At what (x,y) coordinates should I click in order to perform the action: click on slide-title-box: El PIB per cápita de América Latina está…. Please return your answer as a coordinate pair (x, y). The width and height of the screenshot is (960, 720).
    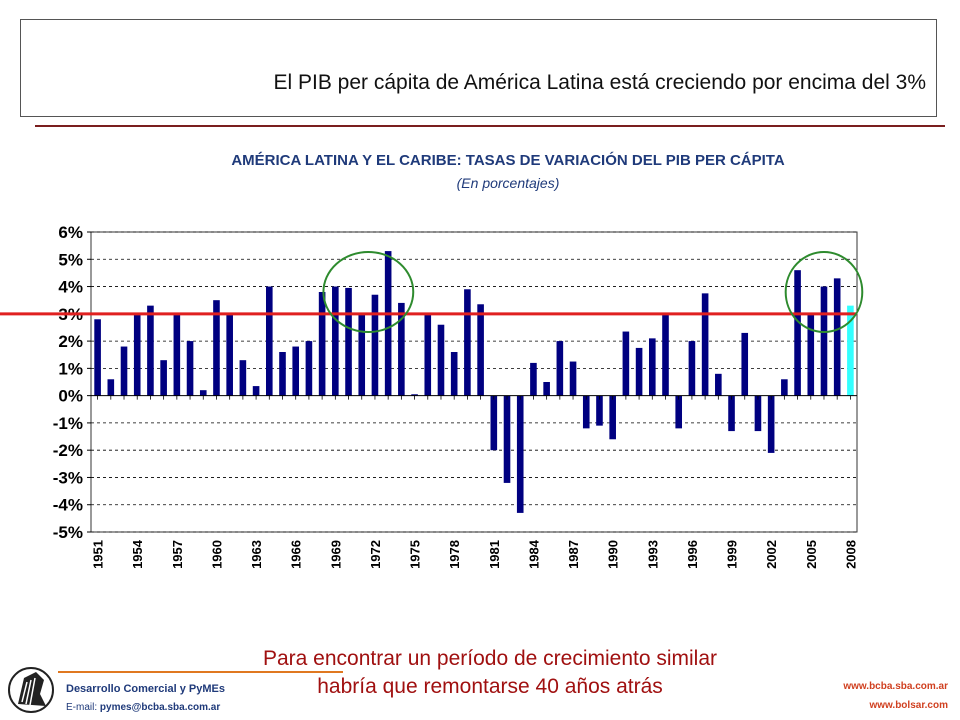
    Looking at the image, I should click on (478, 68).